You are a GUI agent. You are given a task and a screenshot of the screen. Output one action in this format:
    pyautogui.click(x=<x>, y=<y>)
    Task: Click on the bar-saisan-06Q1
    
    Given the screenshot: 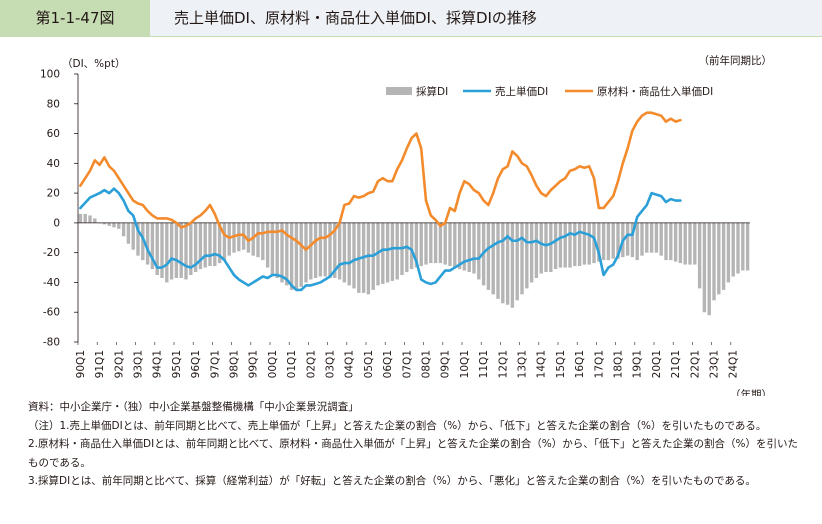 What is the action you would take?
    pyautogui.click(x=387, y=252)
    